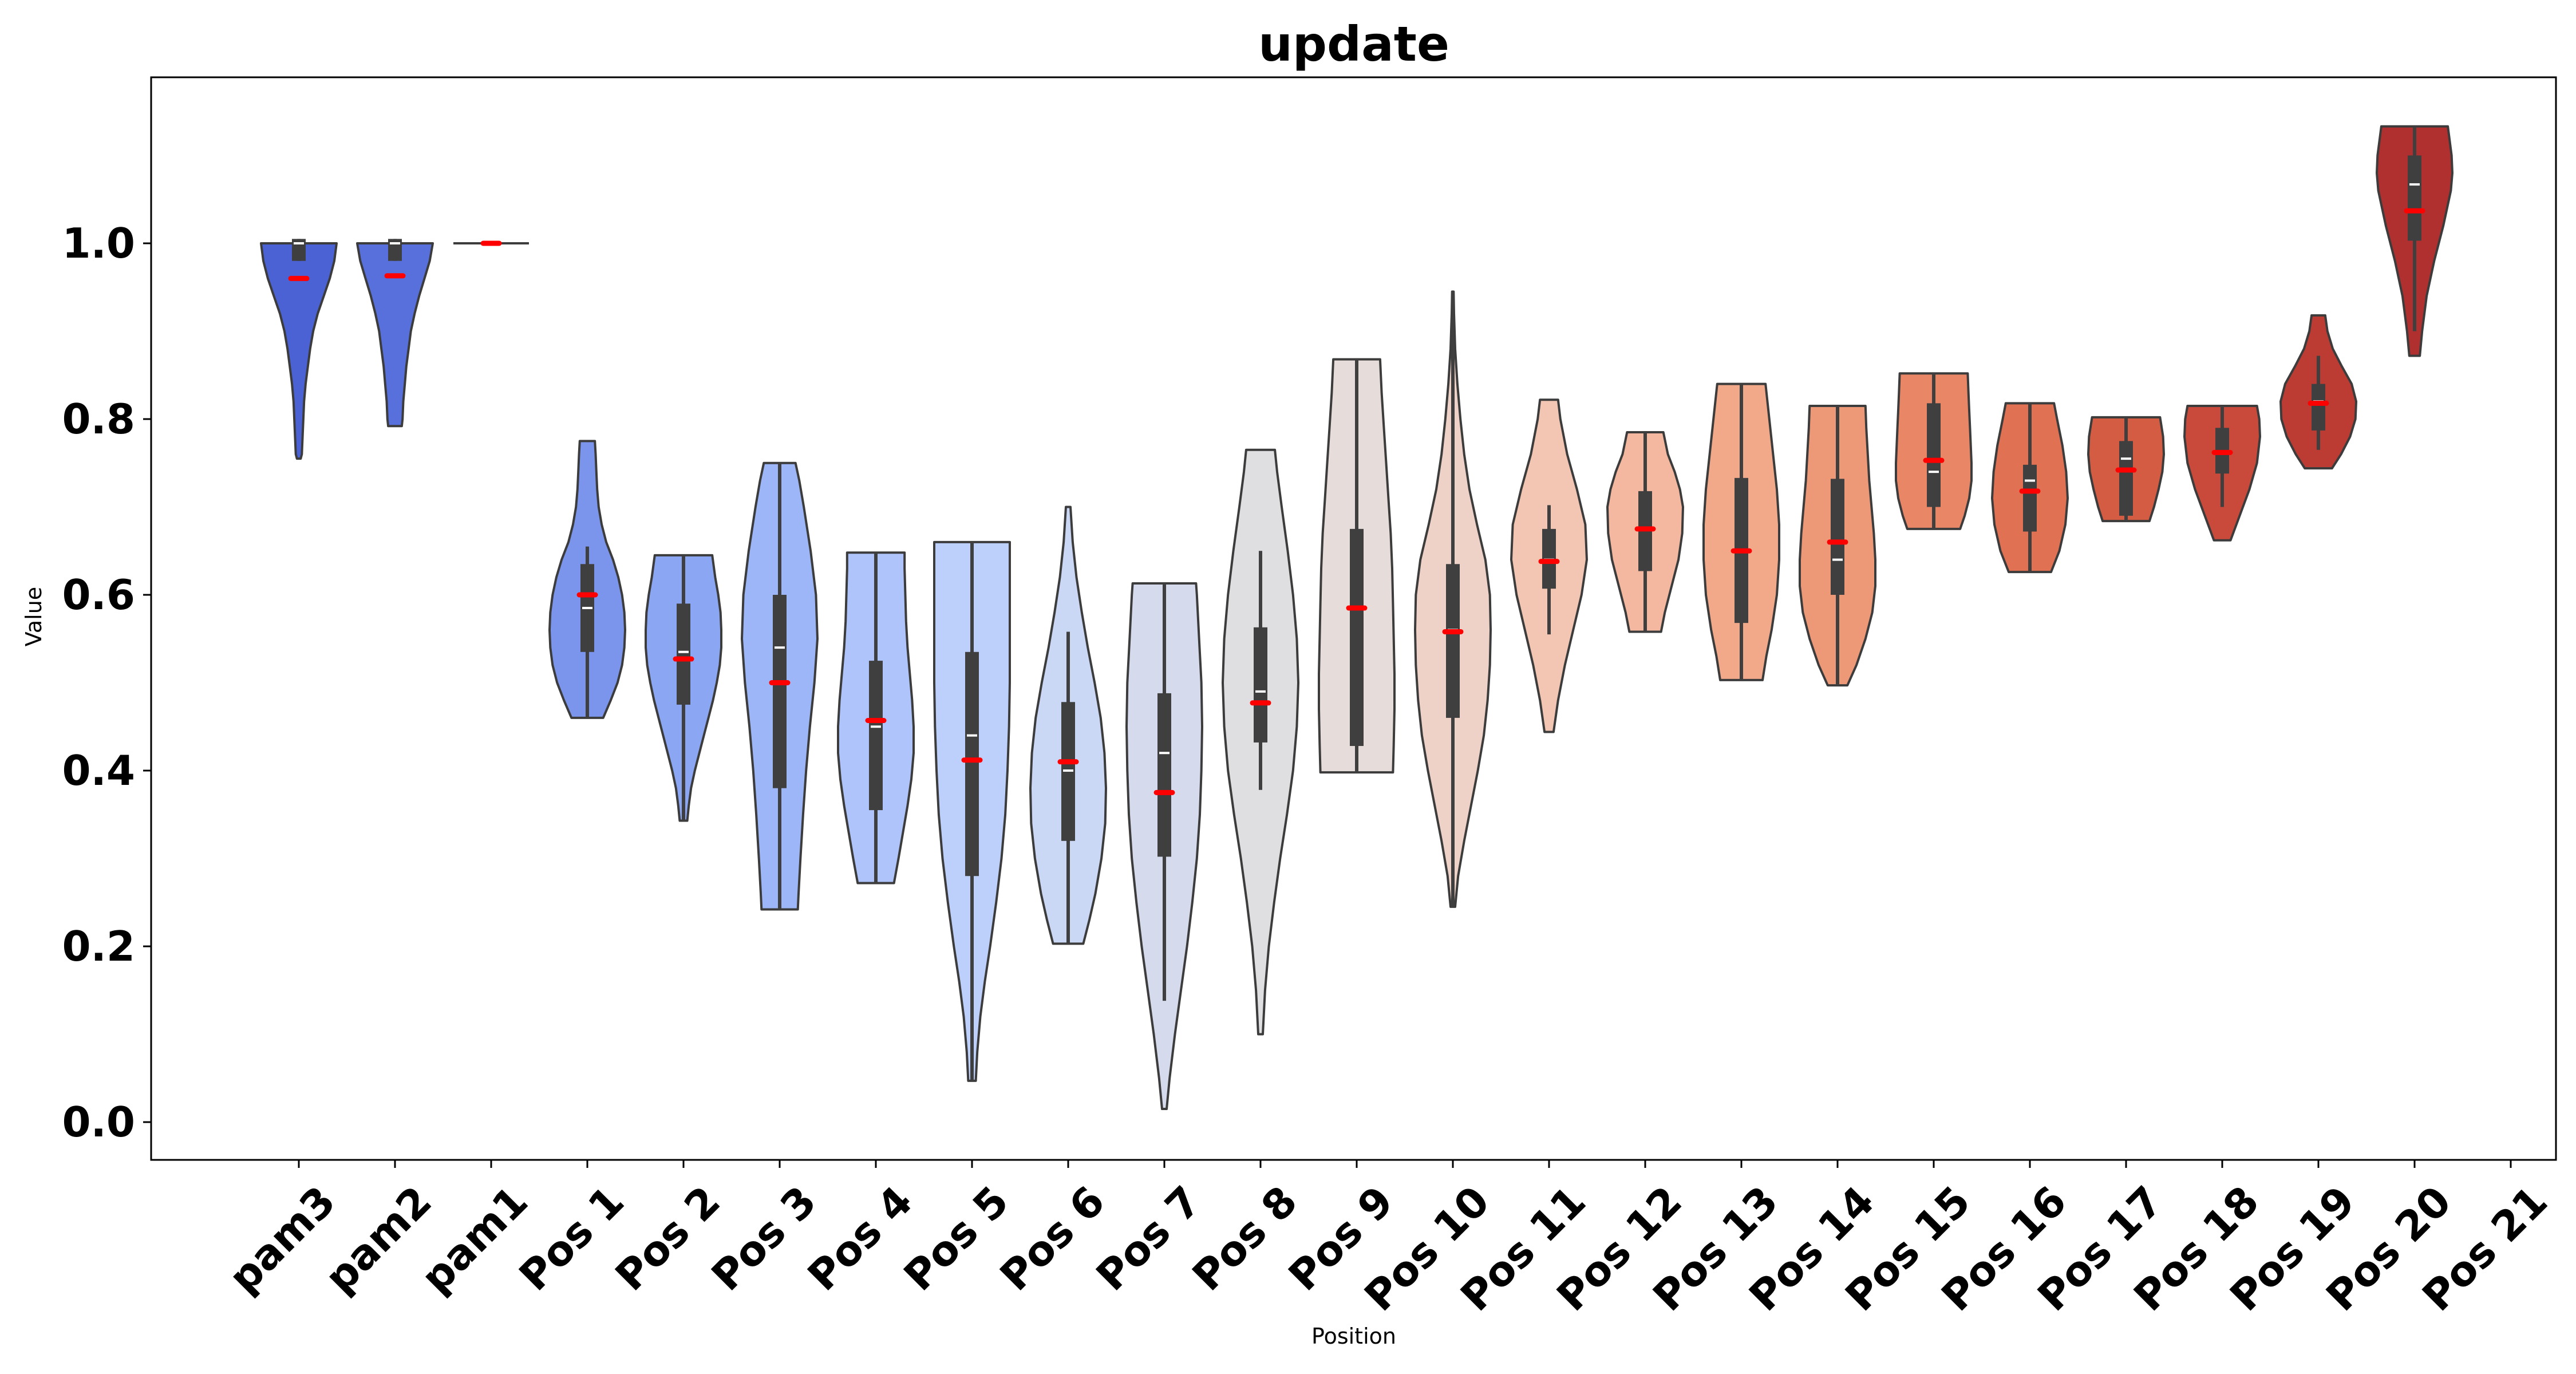 Image resolution: width=2576 pixels, height=1374 pixels. What do you see at coordinates (1148, 1239) in the screenshot?
I see `x-tick-label: Pos 7` at bounding box center [1148, 1239].